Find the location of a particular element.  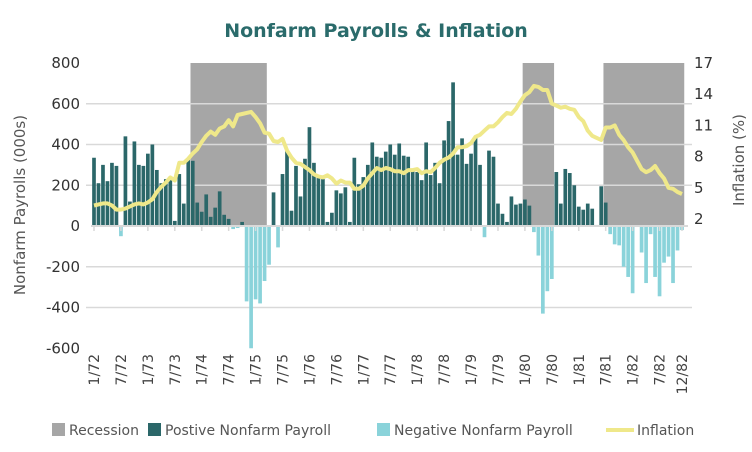

left-tick-label: 800 is located at coordinates (65, 63).